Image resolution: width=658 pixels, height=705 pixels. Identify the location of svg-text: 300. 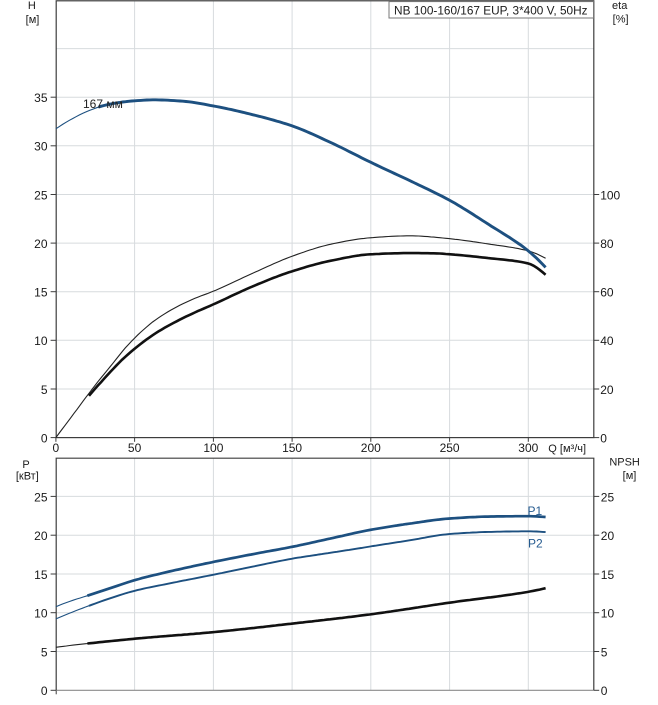
(528, 448).